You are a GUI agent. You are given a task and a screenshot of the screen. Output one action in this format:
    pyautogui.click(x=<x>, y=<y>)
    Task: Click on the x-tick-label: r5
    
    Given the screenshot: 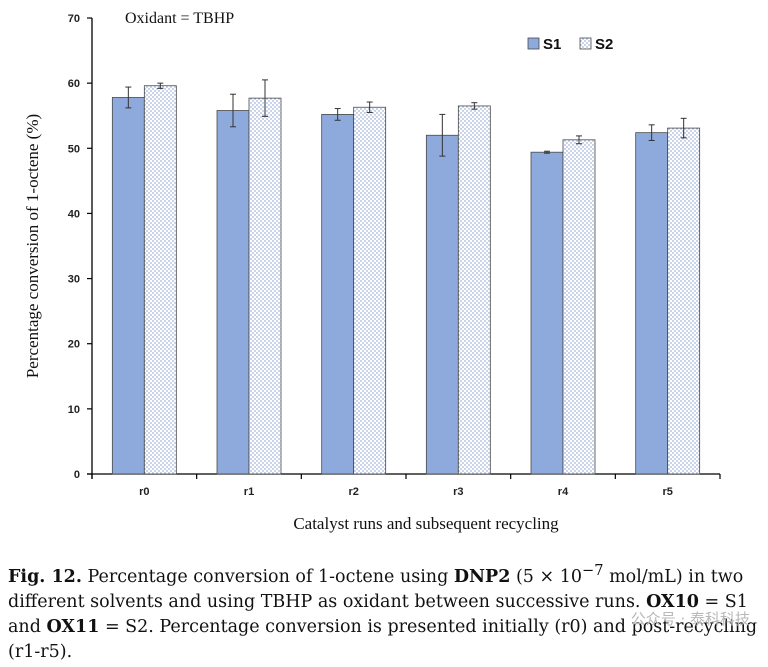 What is the action you would take?
    pyautogui.click(x=667, y=492)
    